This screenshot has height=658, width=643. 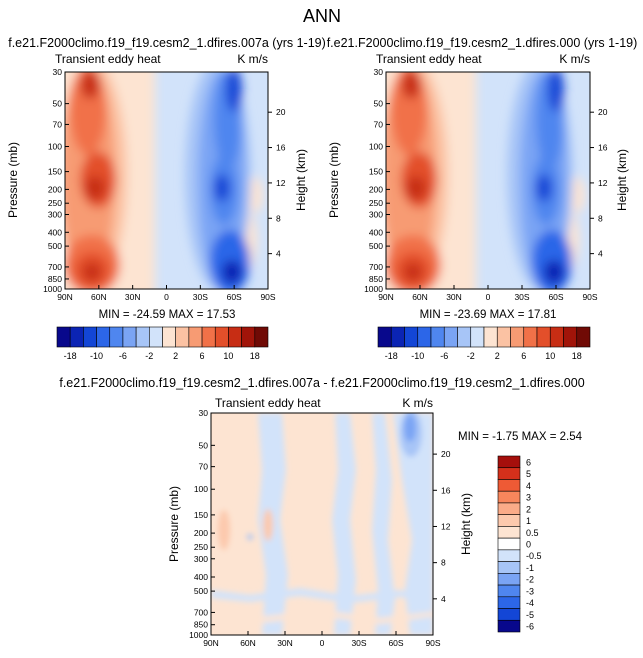 What do you see at coordinates (267, 297) in the screenshot?
I see `latitude-tick-label: 90S` at bounding box center [267, 297].